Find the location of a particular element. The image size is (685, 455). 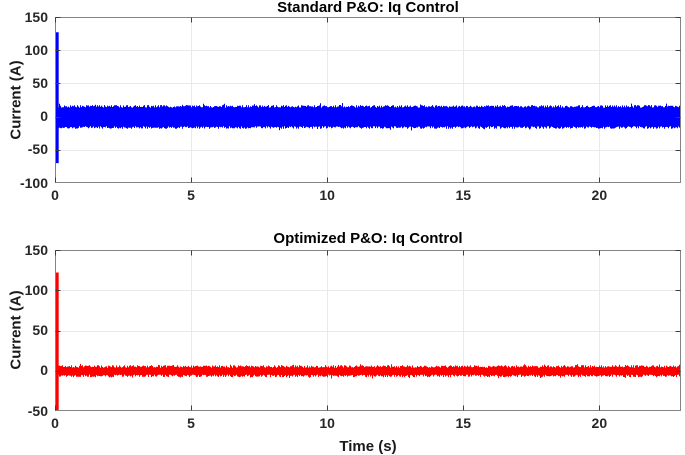

y-axis-label-standard: Current (A) is located at coordinates (16, 100).